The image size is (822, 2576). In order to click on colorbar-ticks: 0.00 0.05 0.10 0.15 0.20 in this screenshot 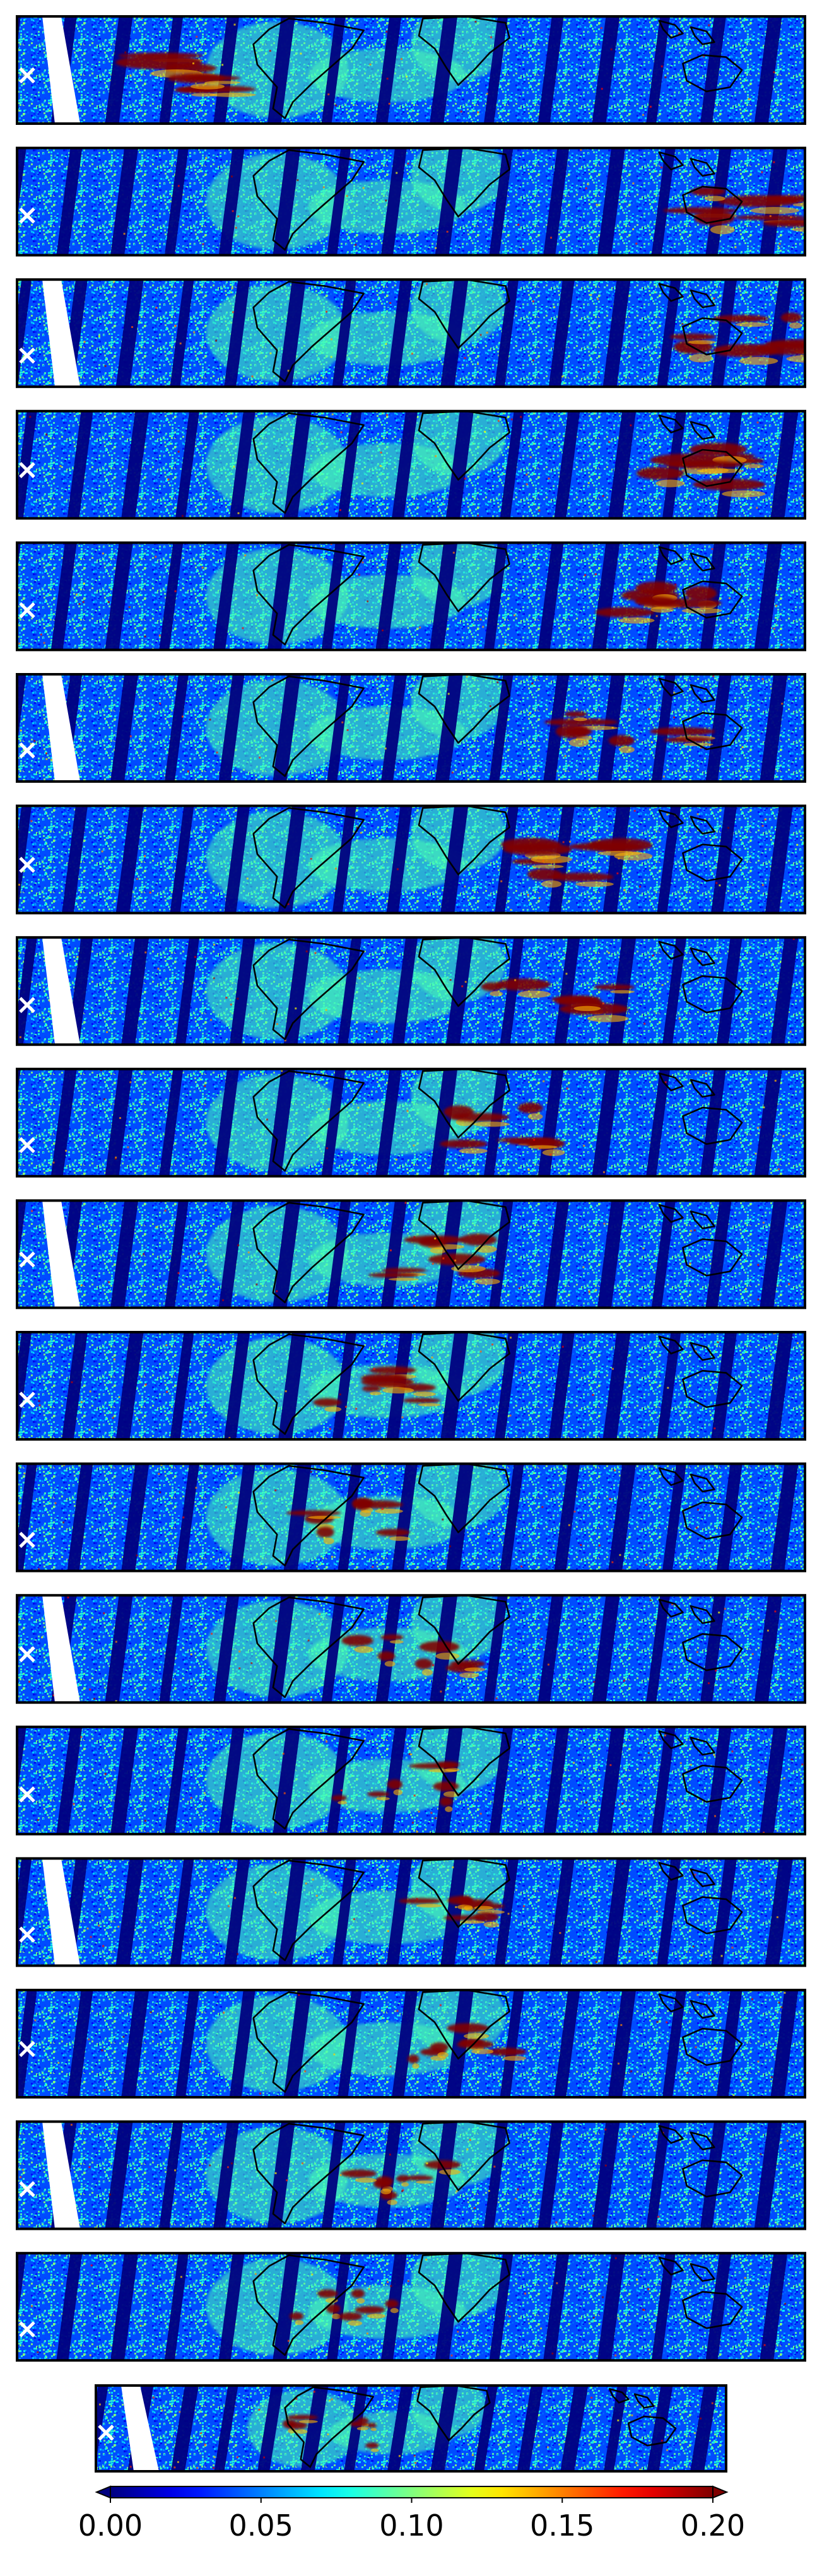, I will do `click(411, 2520)`.